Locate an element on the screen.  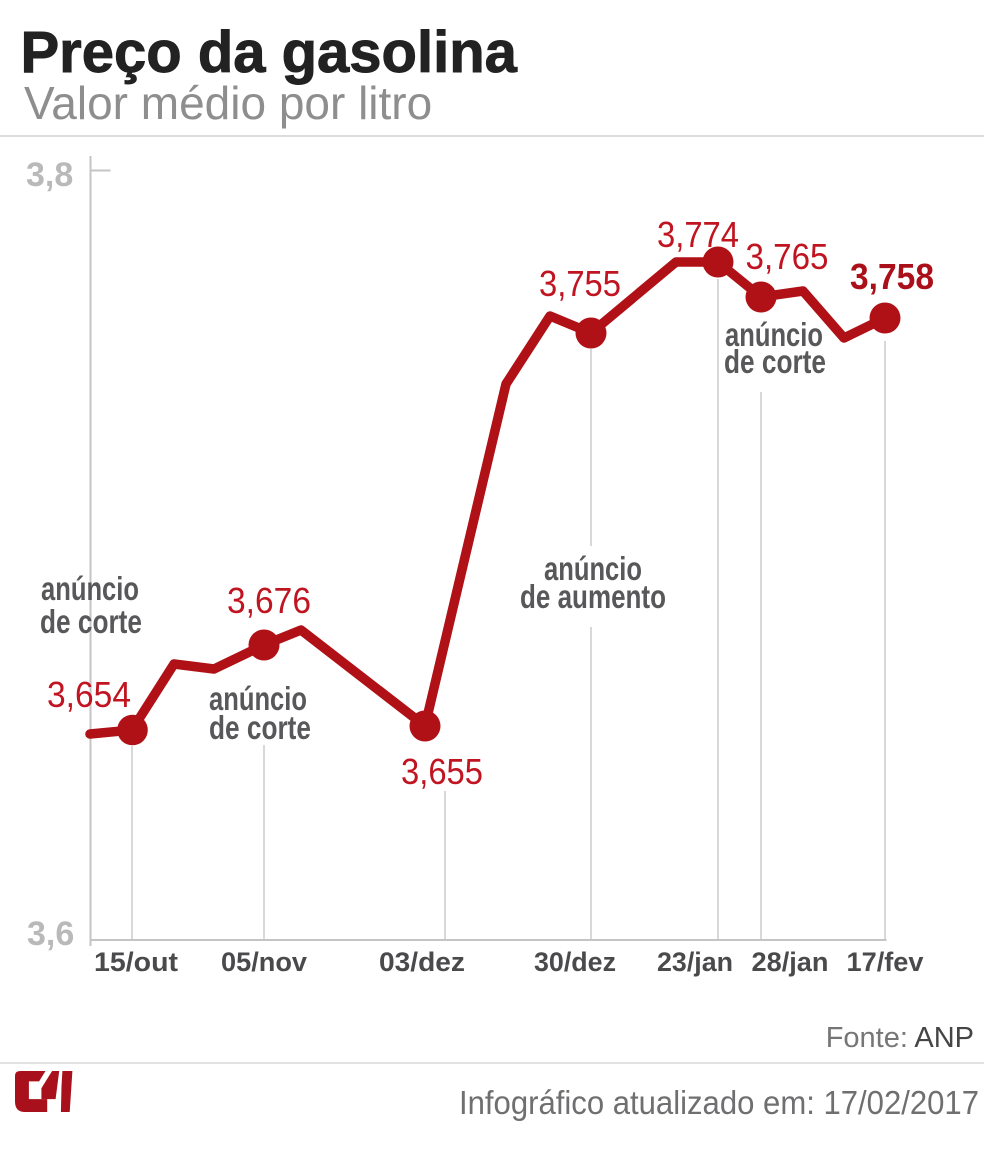
svg-text: Valor médio por litro is located at coordinates (228, 103).